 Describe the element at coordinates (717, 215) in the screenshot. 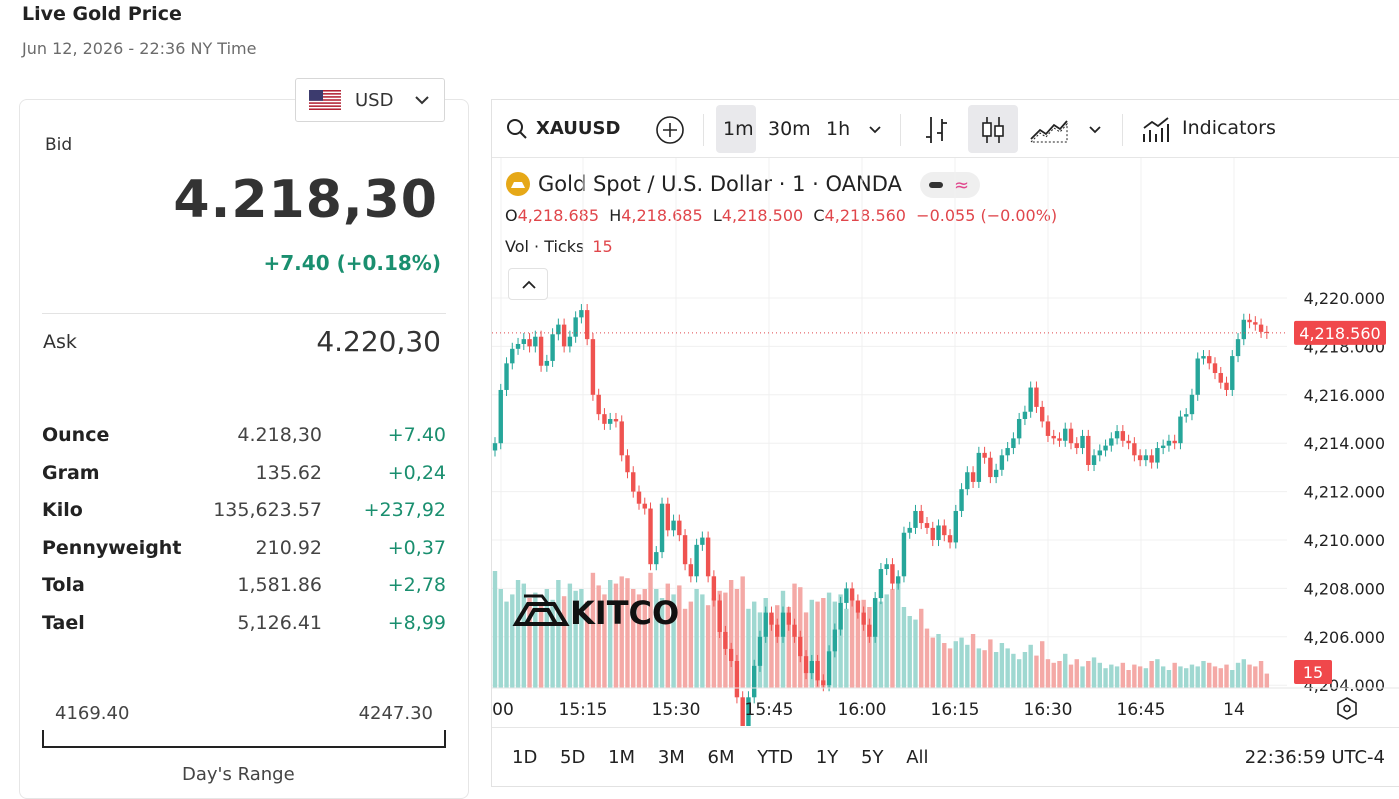

I see `low-label: L` at that location.